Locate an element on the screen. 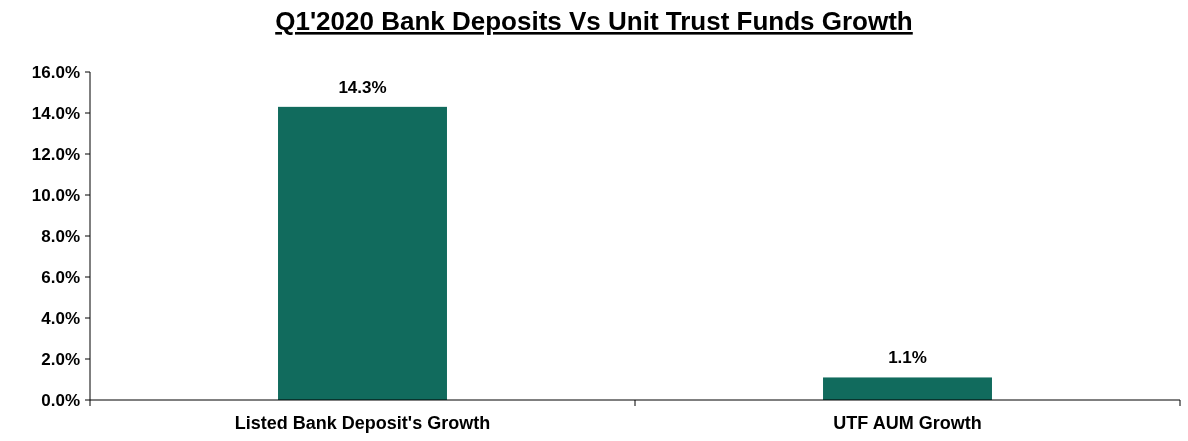 The width and height of the screenshot is (1188, 441). y-tick-label: 12.0% is located at coordinates (55, 154).